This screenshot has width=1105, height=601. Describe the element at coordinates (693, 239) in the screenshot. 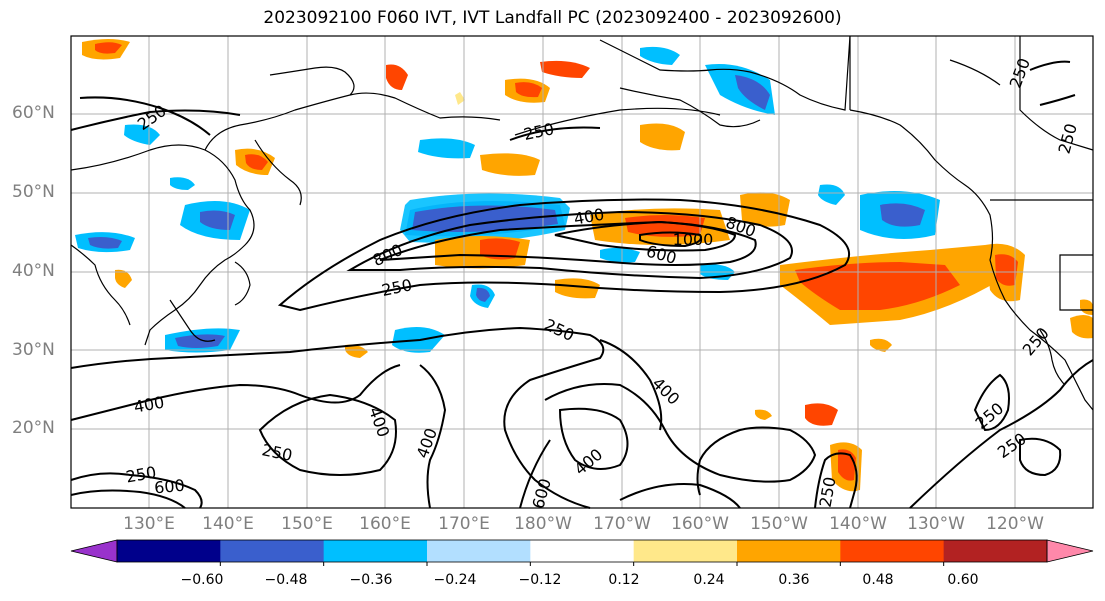

I see `contour-label: 1000` at that location.